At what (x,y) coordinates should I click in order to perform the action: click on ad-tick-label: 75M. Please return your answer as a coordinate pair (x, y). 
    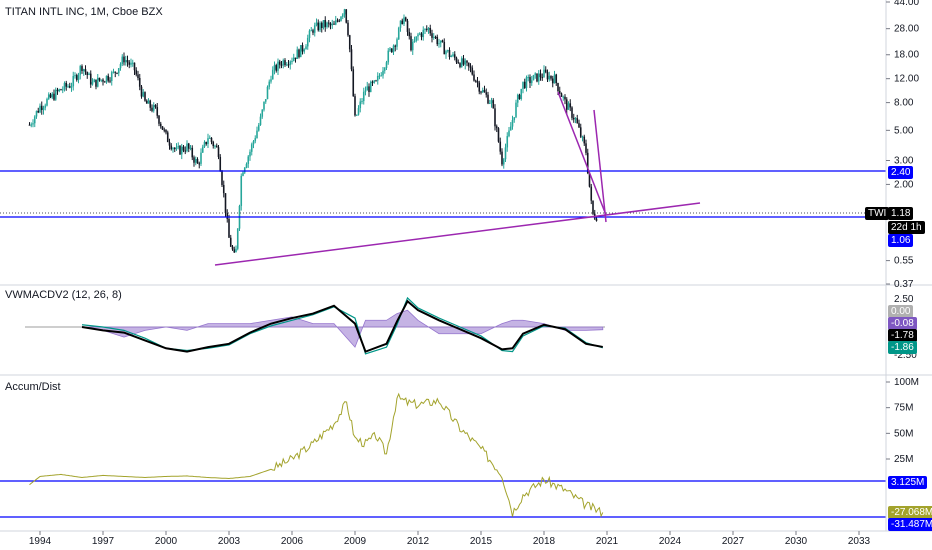
    Looking at the image, I should click on (903, 408).